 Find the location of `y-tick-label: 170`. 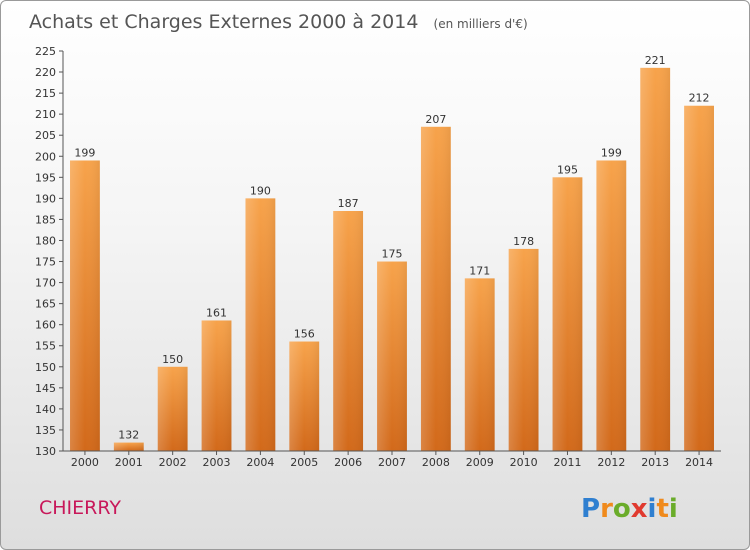

y-tick-label: 170 is located at coordinates (45, 283).